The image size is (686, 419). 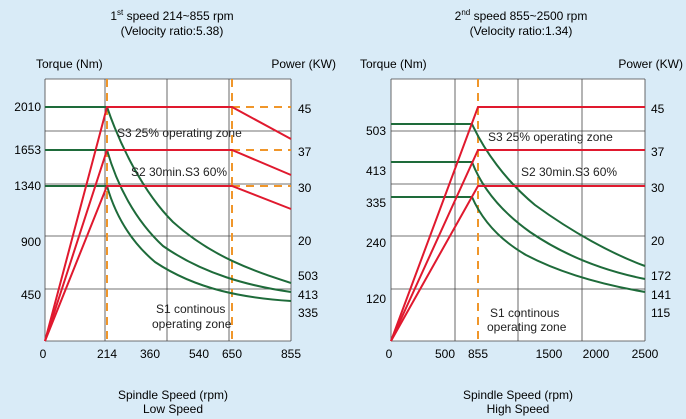 What do you see at coordinates (107, 354) in the screenshot?
I see `chart-low-xtick: 214` at bounding box center [107, 354].